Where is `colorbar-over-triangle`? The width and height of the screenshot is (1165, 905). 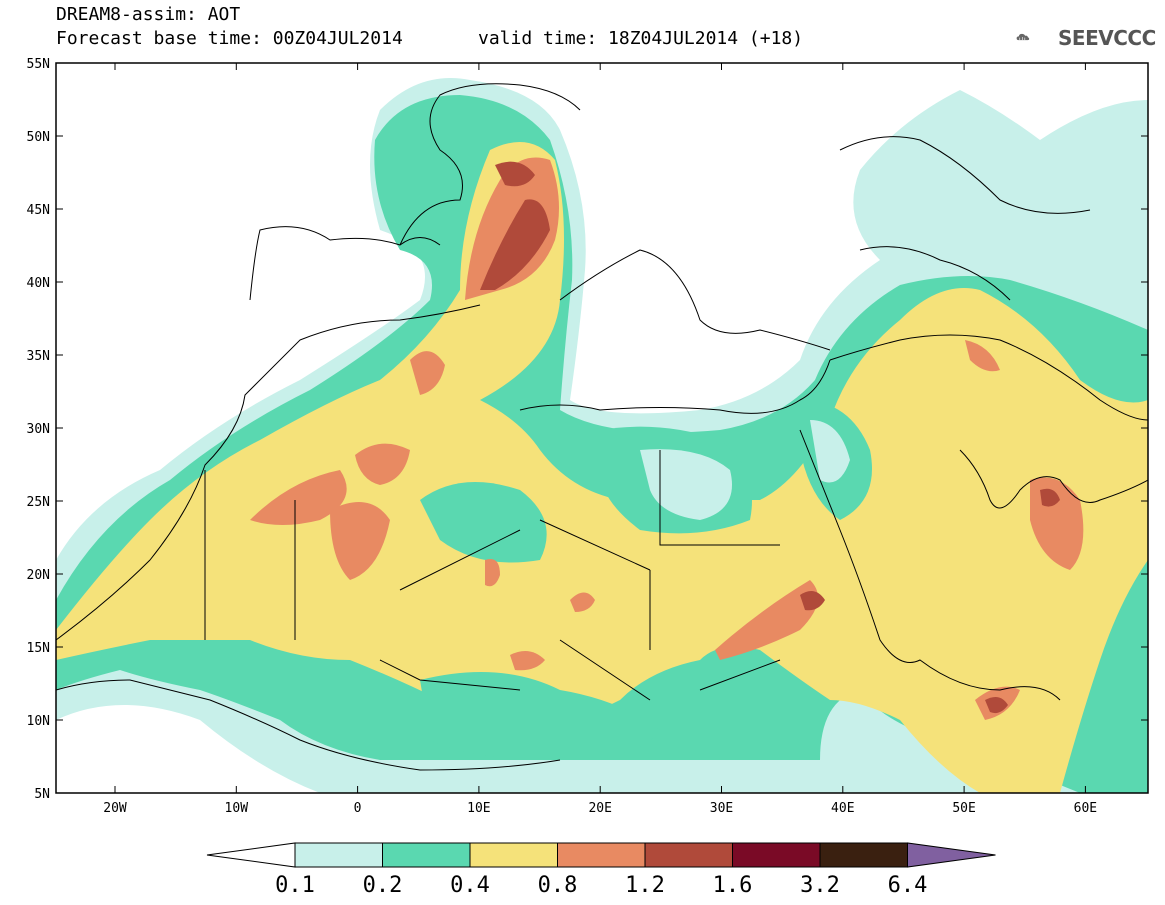 colorbar-over-triangle is located at coordinates (951, 855).